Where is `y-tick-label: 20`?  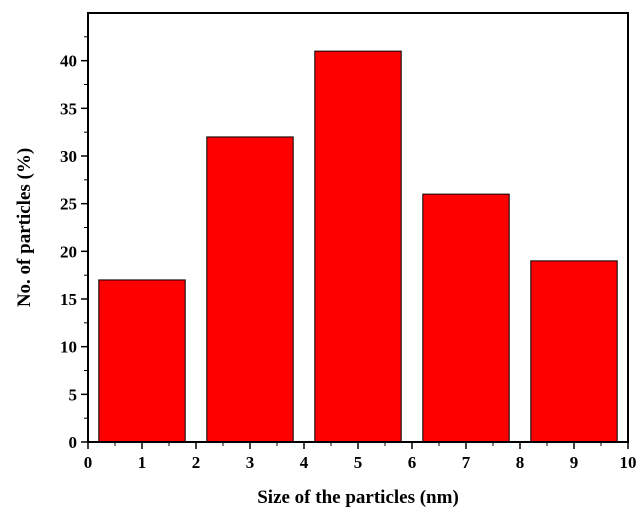 y-tick-label: 20 is located at coordinates (68, 251).